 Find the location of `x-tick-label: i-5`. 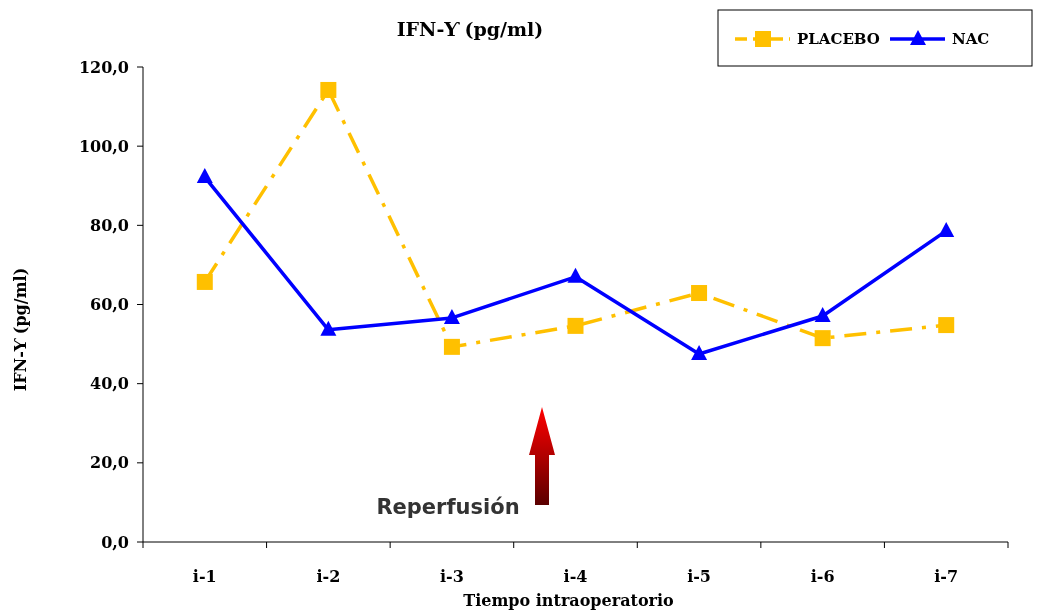

x-tick-label: i-5 is located at coordinates (699, 576).